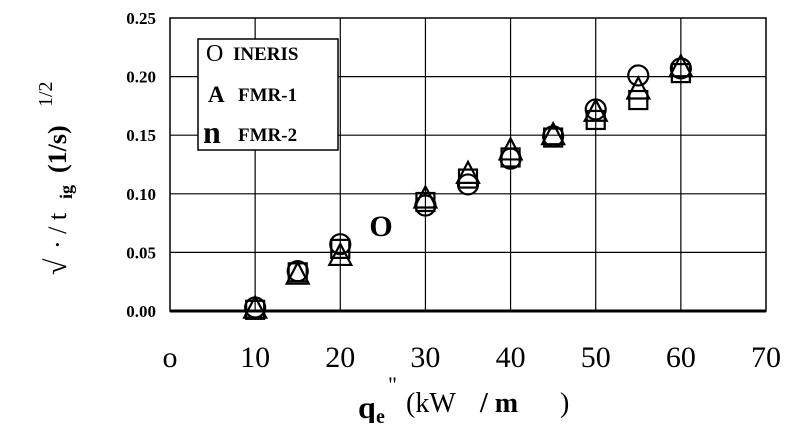 The image size is (812, 428). What do you see at coordinates (267, 135) in the screenshot?
I see `legend-label-fmr2: FMR-2` at bounding box center [267, 135].